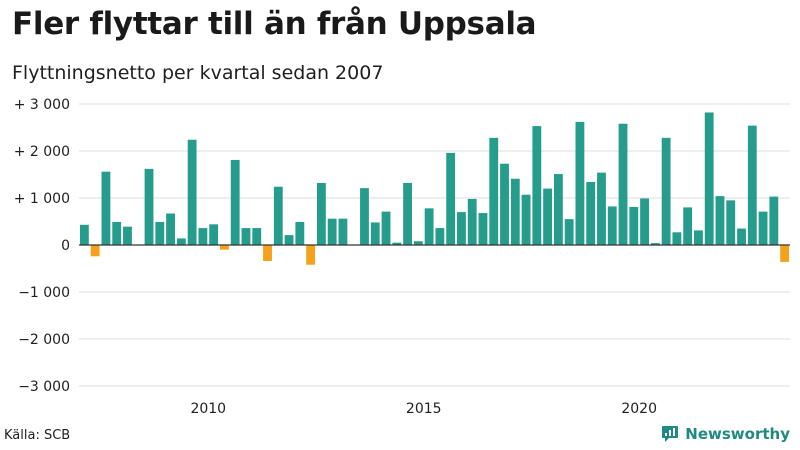 The height and width of the screenshot is (450, 800). What do you see at coordinates (677, 238) in the screenshot?
I see `bar-2020K4` at bounding box center [677, 238].